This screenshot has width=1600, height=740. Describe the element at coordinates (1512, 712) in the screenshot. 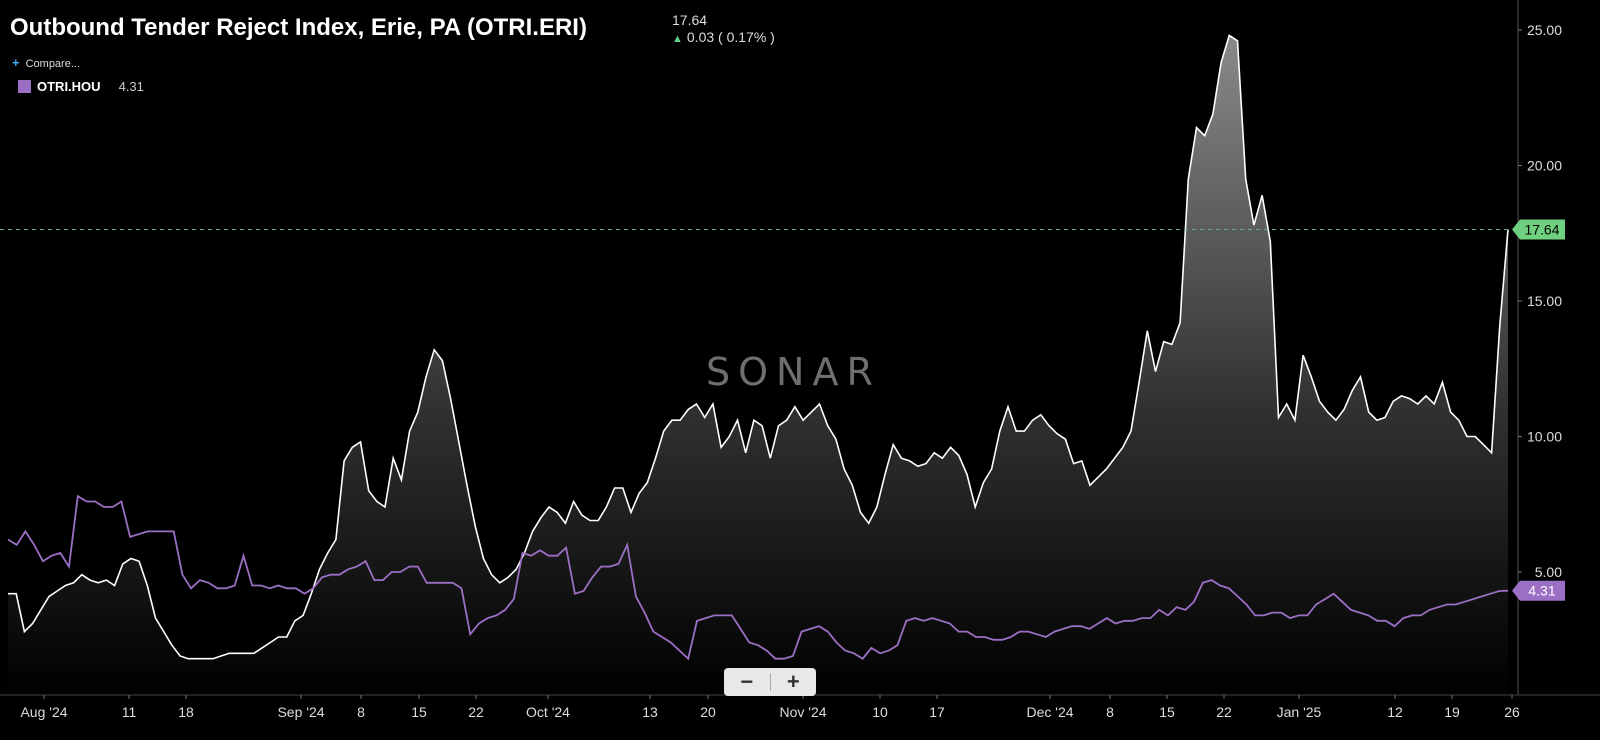

I see `x-tick-label: 26` at that location.